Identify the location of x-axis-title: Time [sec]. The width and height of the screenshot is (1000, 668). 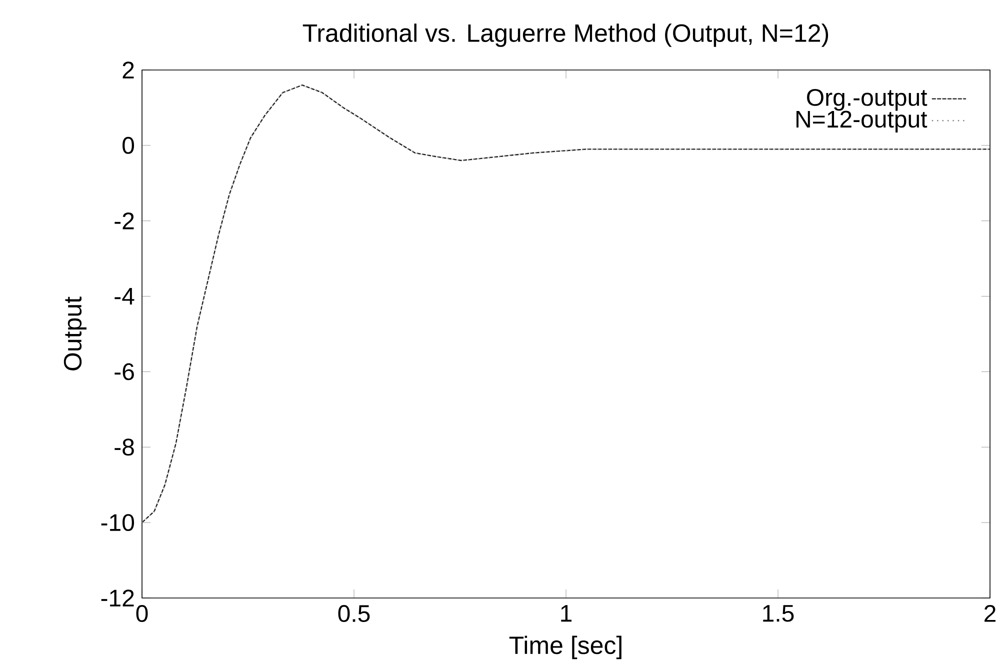
(565, 648).